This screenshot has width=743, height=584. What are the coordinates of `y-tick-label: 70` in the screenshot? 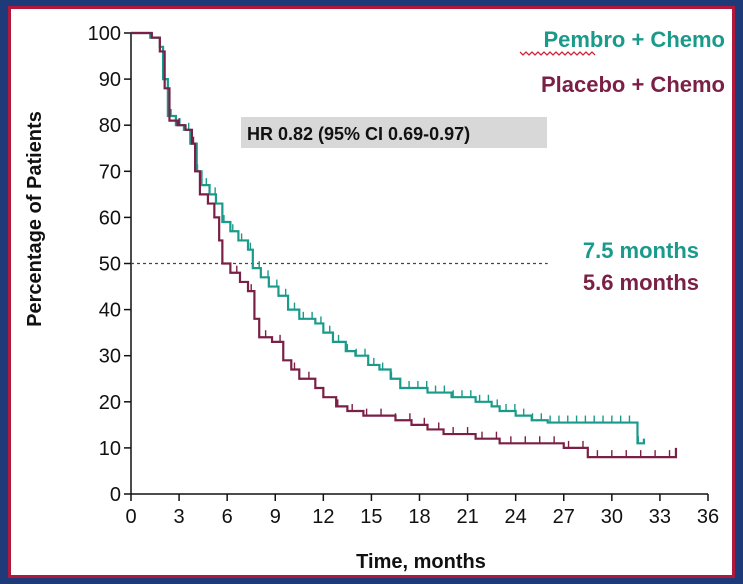 It's located at (110, 172).